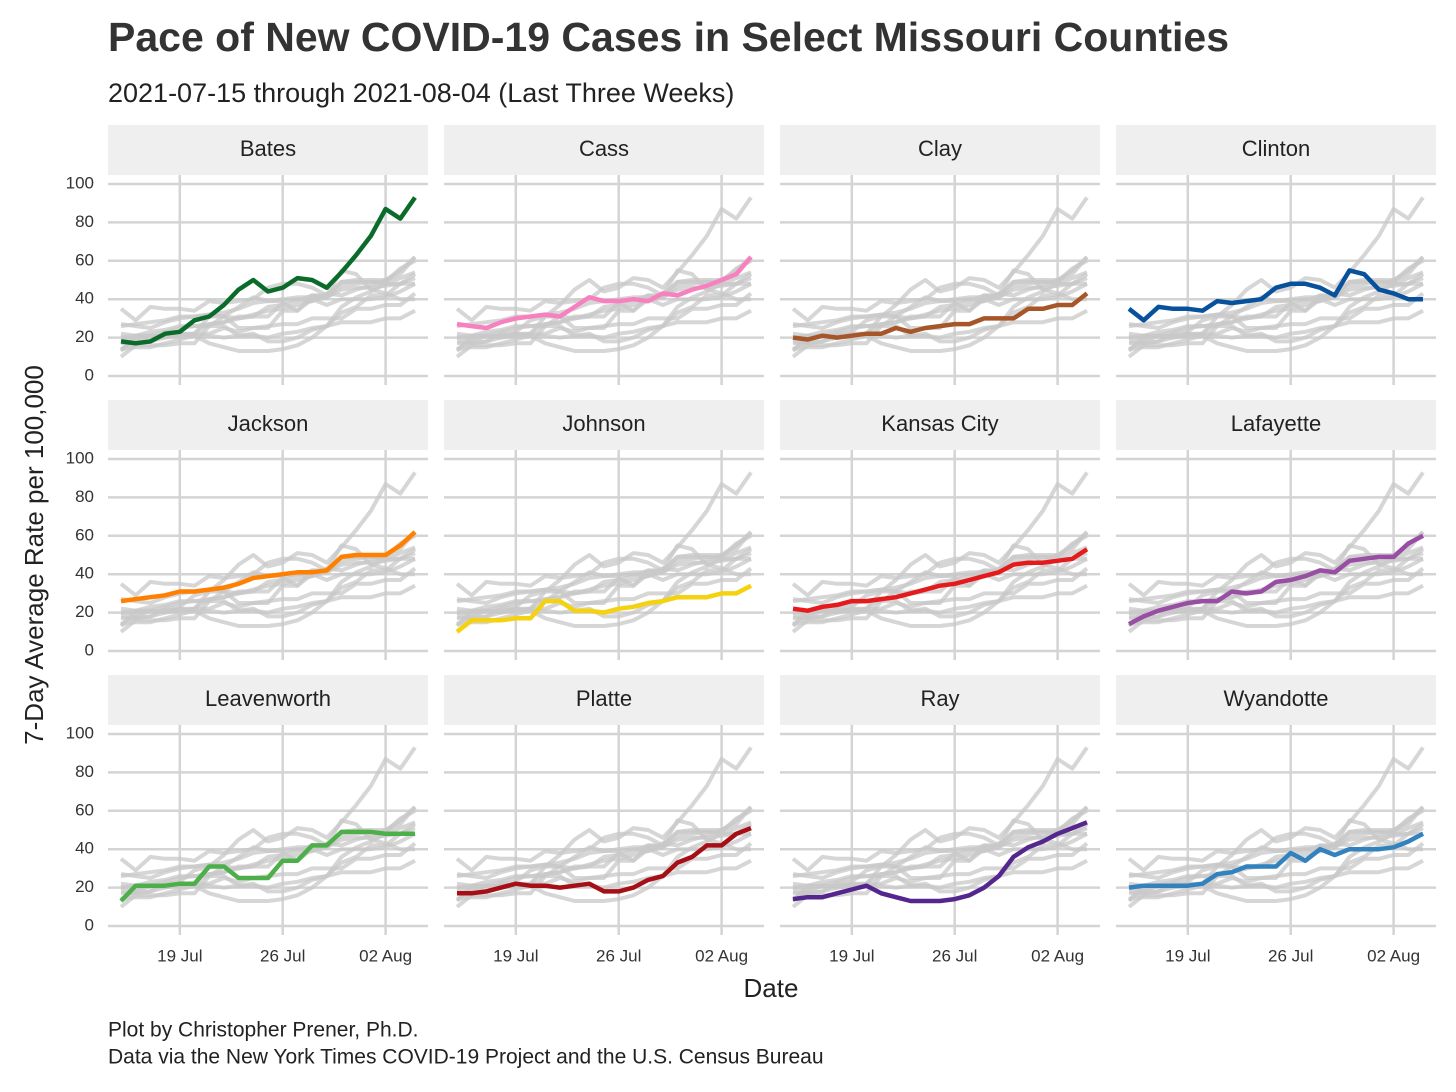 The width and height of the screenshot is (1456, 1092). I want to click on x-axis-label: Date, so click(771, 988).